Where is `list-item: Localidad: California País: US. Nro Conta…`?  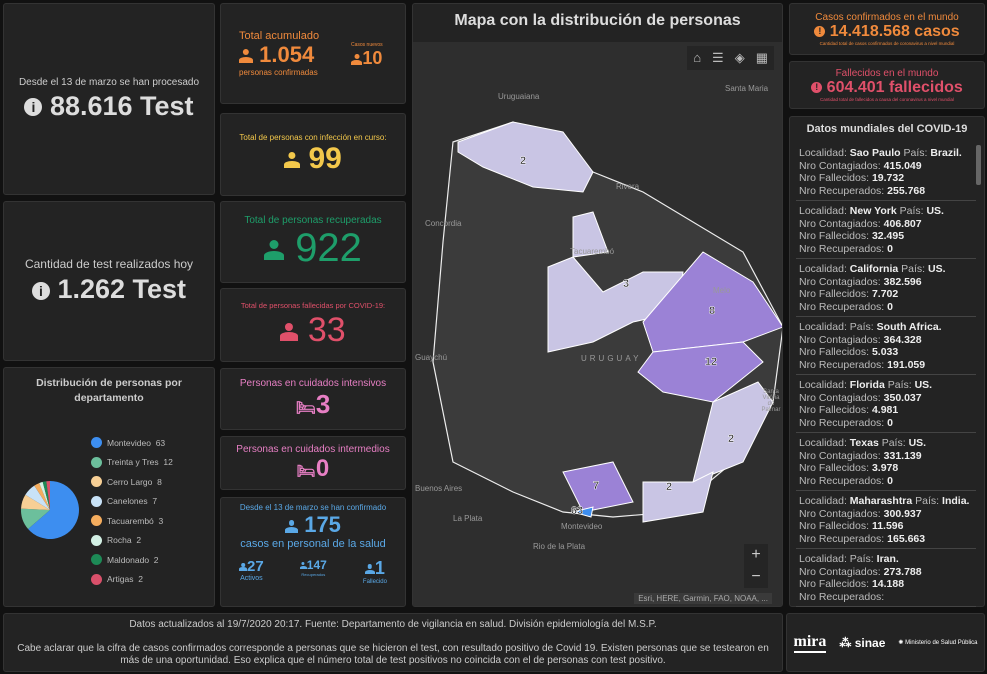
list-item: Localidad: California País: US. Nro Conta… is located at coordinates (886, 288).